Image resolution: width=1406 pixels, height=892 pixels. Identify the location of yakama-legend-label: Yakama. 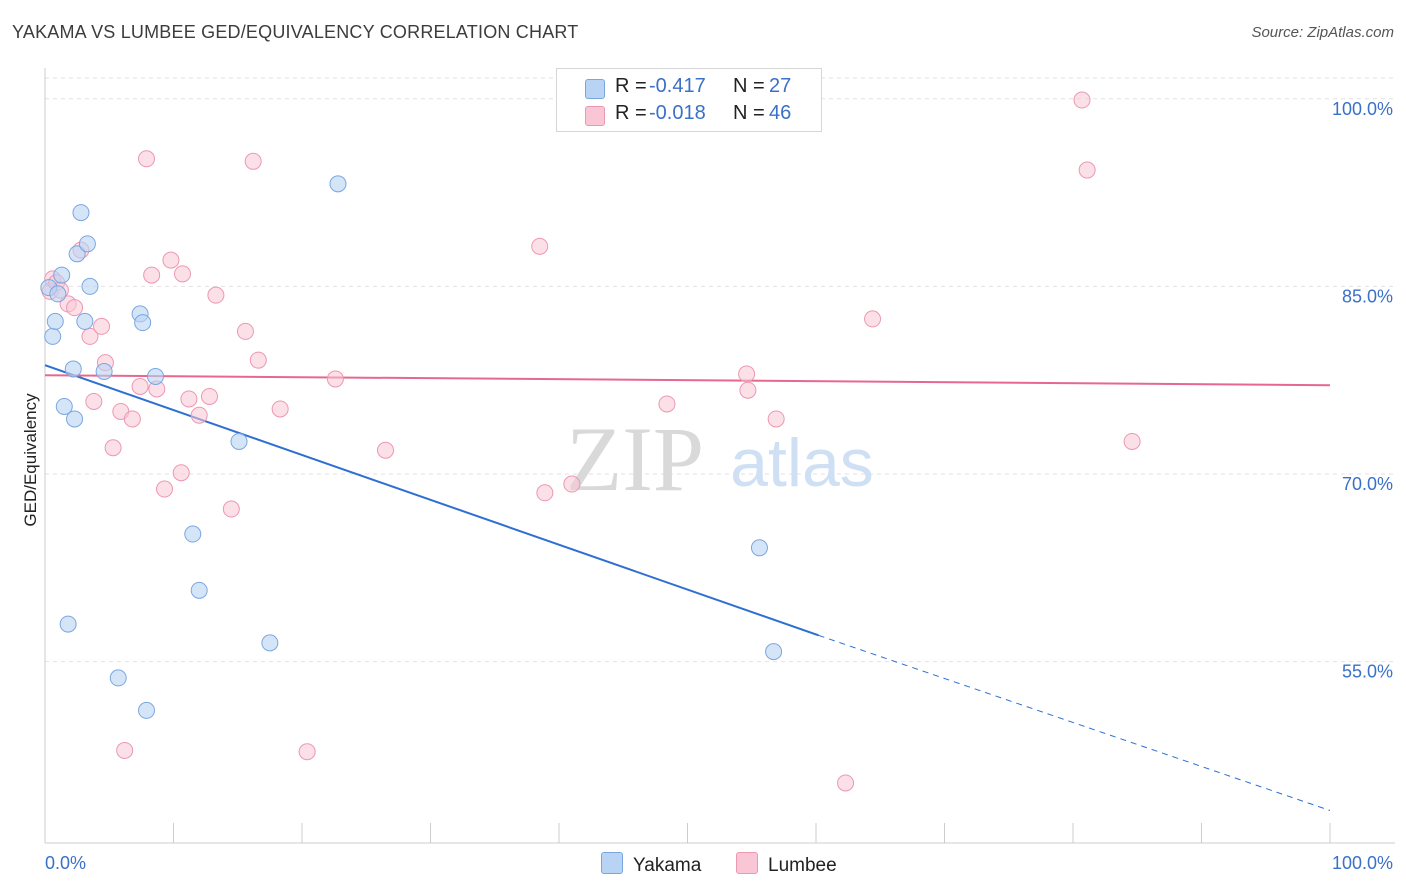
(667, 865).